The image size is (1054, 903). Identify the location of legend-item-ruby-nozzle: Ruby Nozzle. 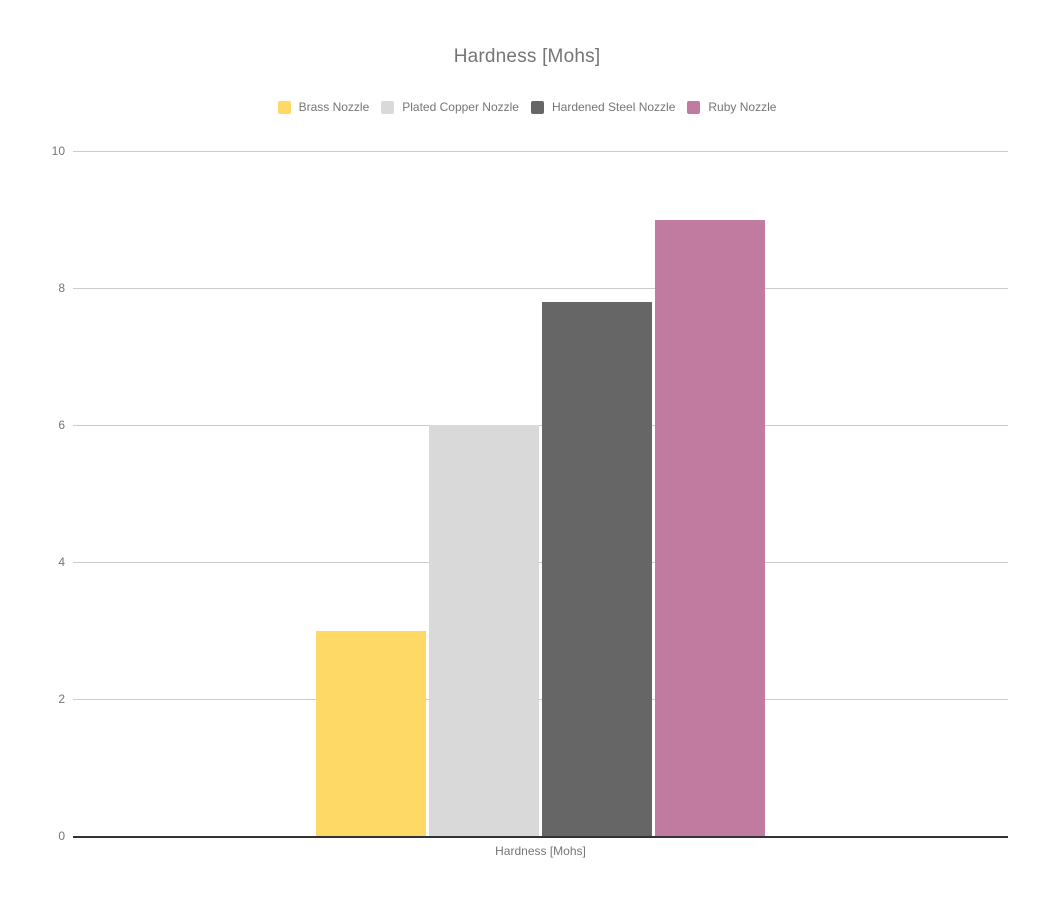
(731, 107).